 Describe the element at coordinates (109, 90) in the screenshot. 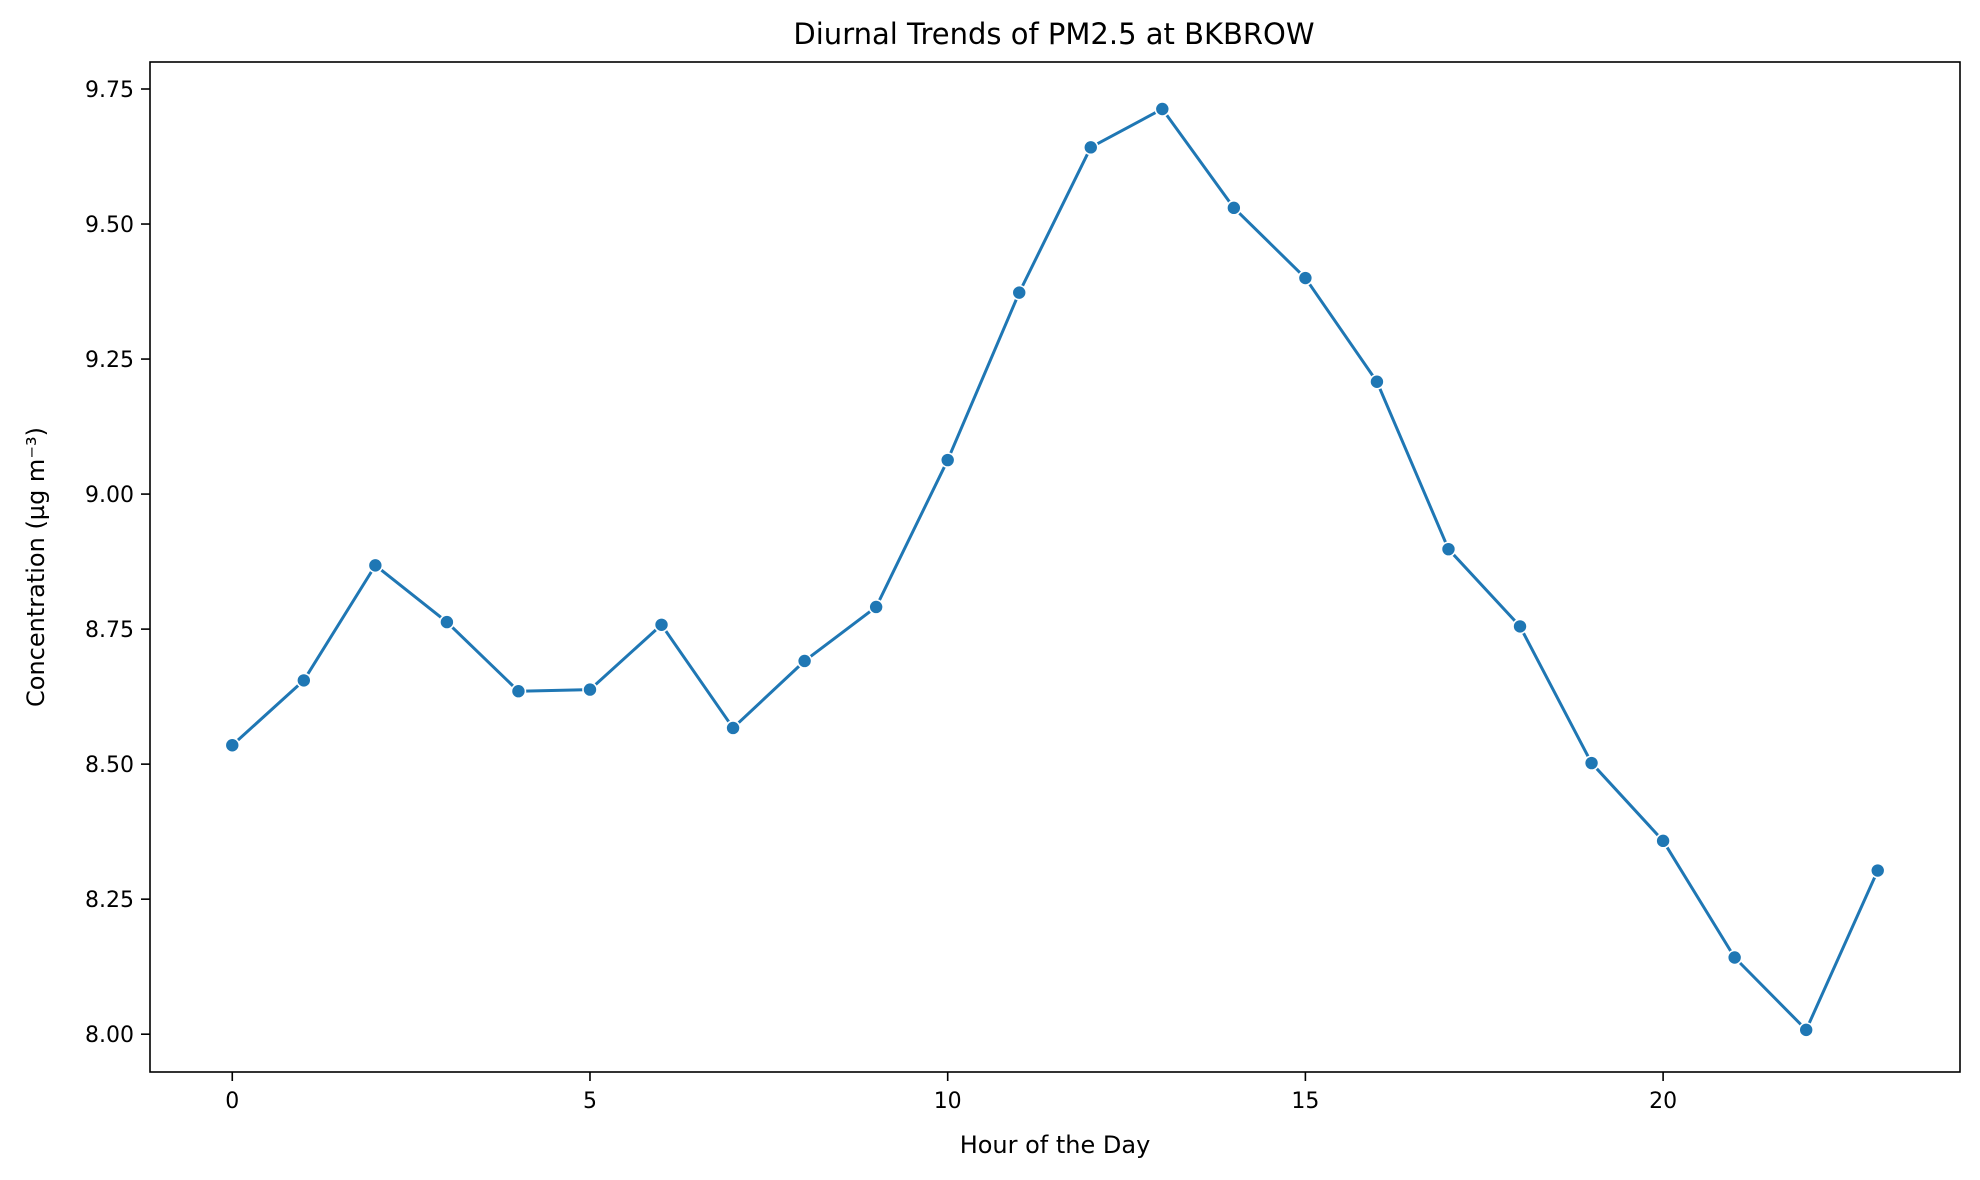

I see `y-tick-label: 9.75` at that location.